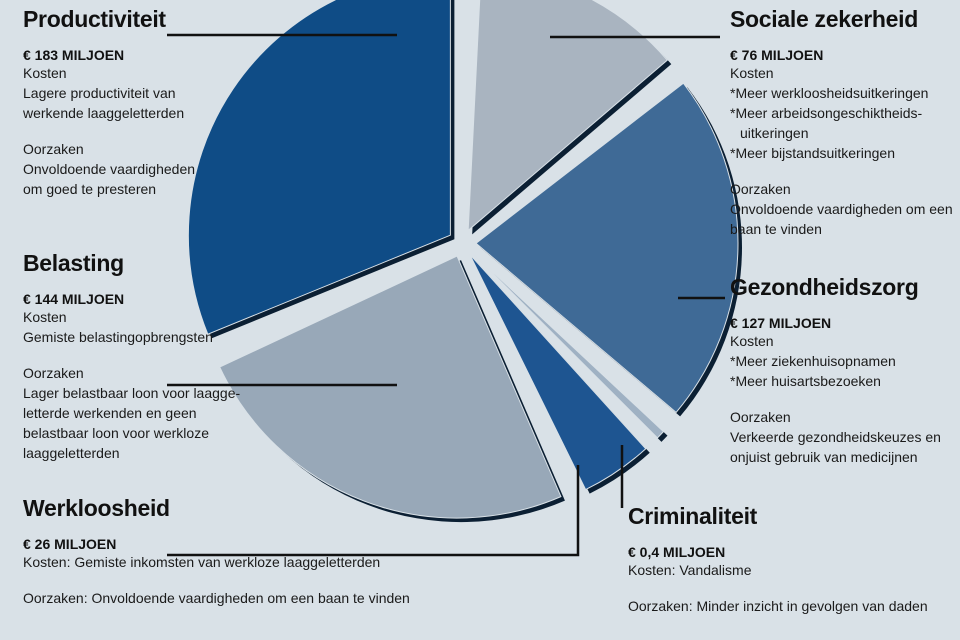 The height and width of the screenshot is (640, 960). I want to click on oorzaken-line: belastbaar loon voor werkloze, so click(116, 433).